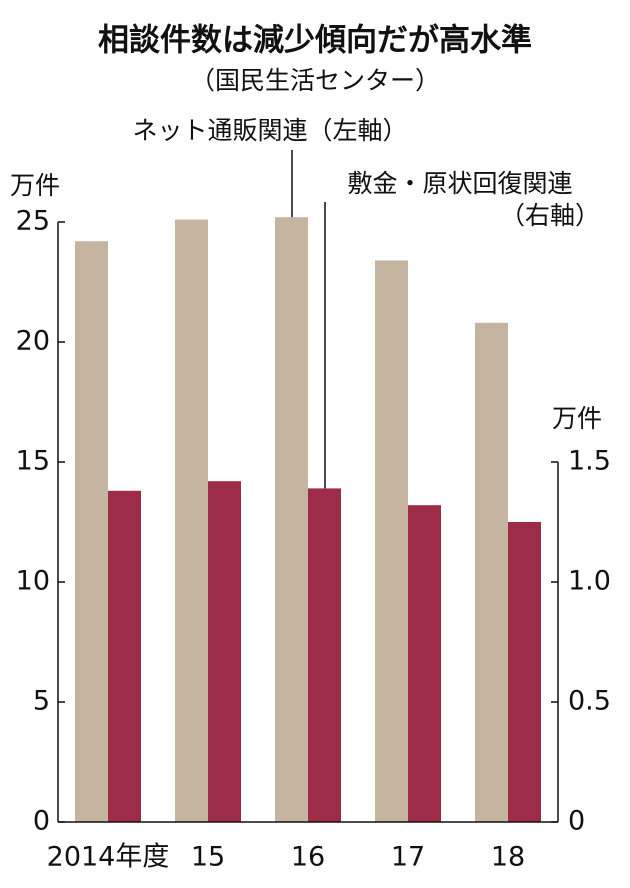 The image size is (630, 888). I want to click on y2-tick-label: 0.5, so click(589, 701).